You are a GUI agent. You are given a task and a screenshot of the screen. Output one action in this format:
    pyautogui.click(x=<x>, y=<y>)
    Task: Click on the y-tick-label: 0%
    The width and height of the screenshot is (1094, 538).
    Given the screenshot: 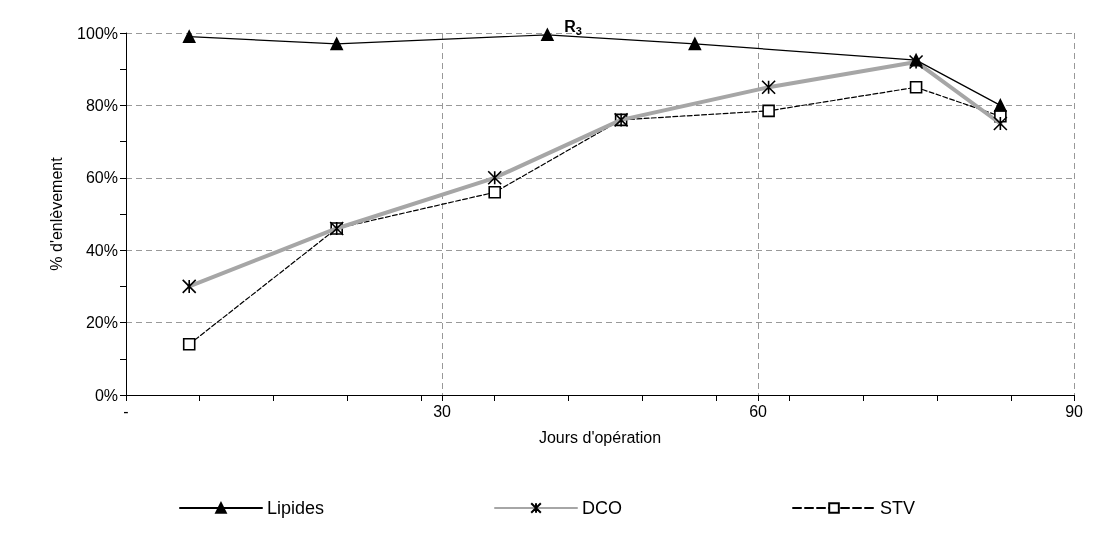 What is the action you would take?
    pyautogui.click(x=106, y=395)
    